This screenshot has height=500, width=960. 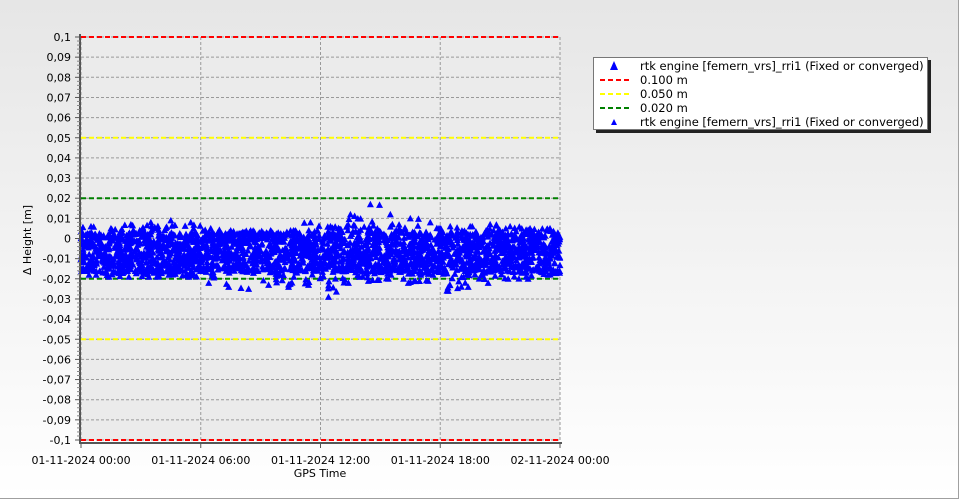 What do you see at coordinates (57, 319) in the screenshot?
I see `y-tick-label: -0,04` at bounding box center [57, 319].